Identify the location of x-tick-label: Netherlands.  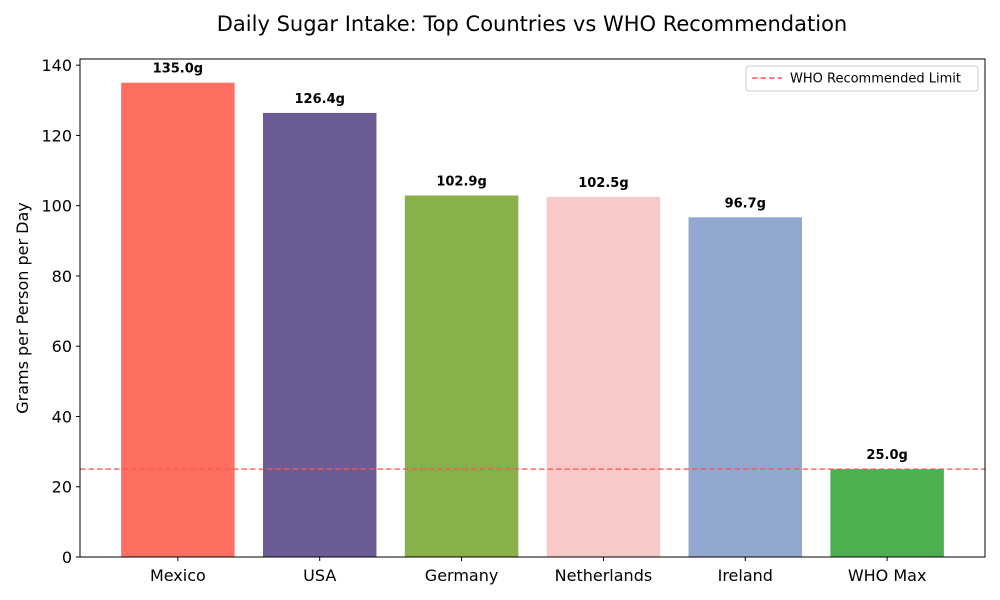
(604, 575).